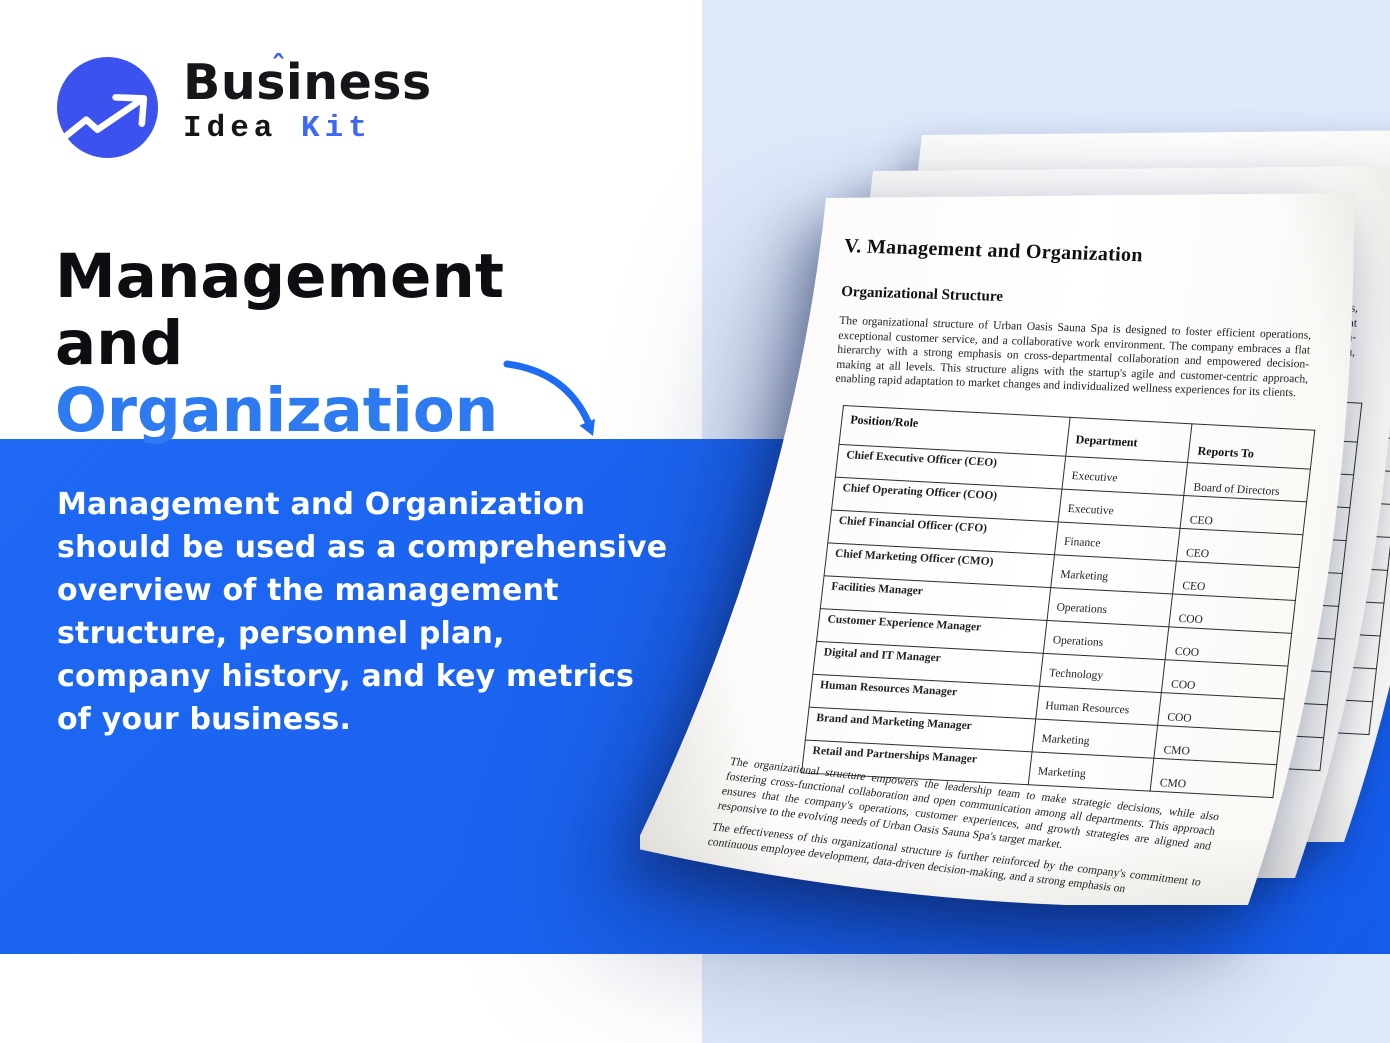  Describe the element at coordinates (549, 398) in the screenshot. I see `curved-arrow-icon` at that location.